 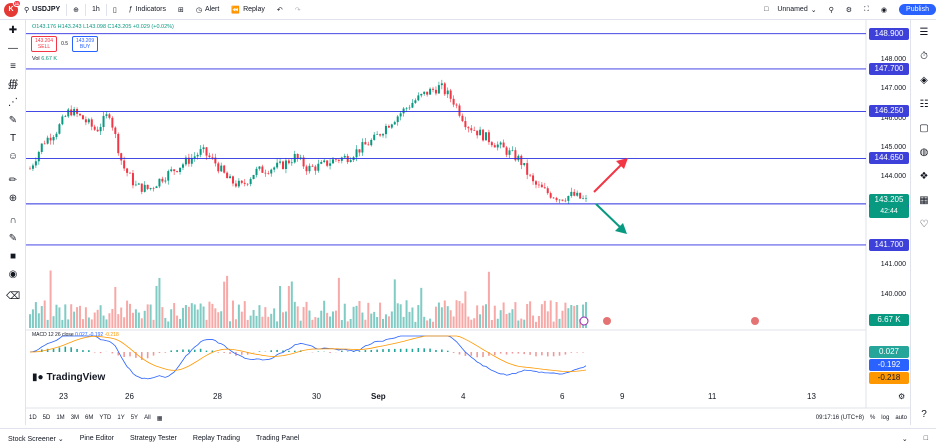 I want to click on indicators-button: ƒ Indicators, so click(x=147, y=9).